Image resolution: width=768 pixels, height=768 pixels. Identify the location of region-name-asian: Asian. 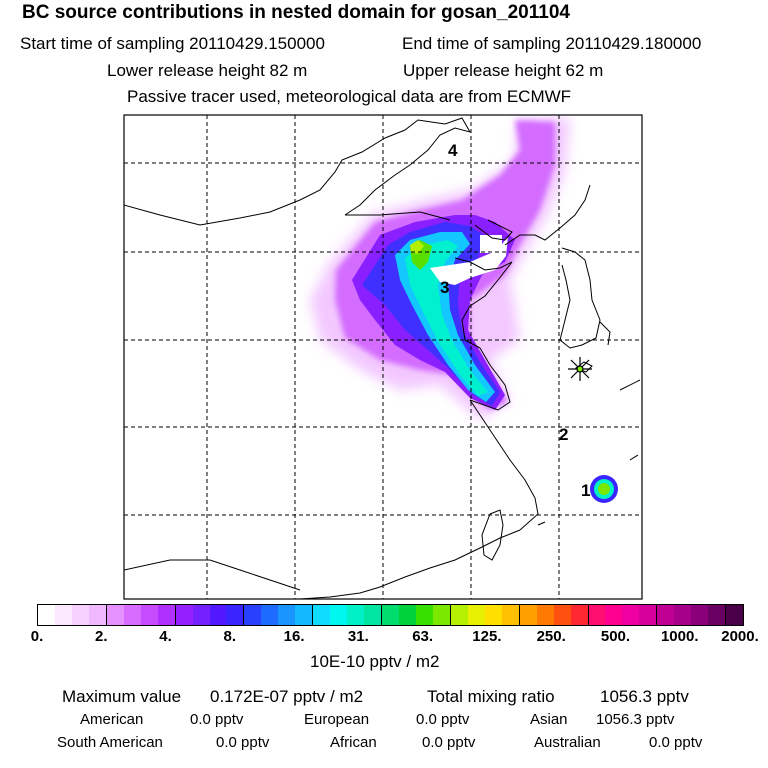
(549, 719).